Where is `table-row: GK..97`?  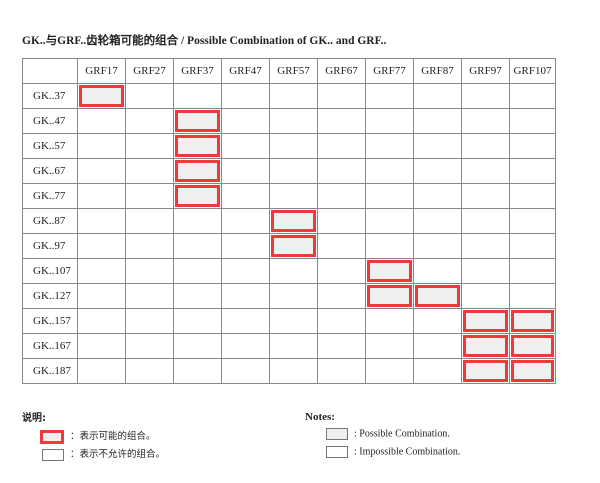 table-row: GK..97 is located at coordinates (289, 246).